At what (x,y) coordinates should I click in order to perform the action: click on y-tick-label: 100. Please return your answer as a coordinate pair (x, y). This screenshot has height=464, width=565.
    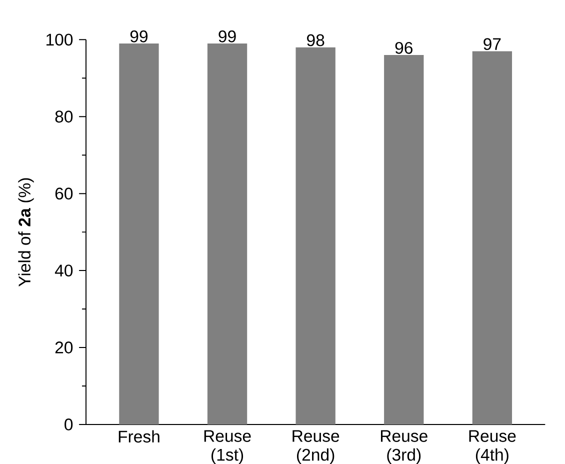
    Looking at the image, I should click on (59, 40).